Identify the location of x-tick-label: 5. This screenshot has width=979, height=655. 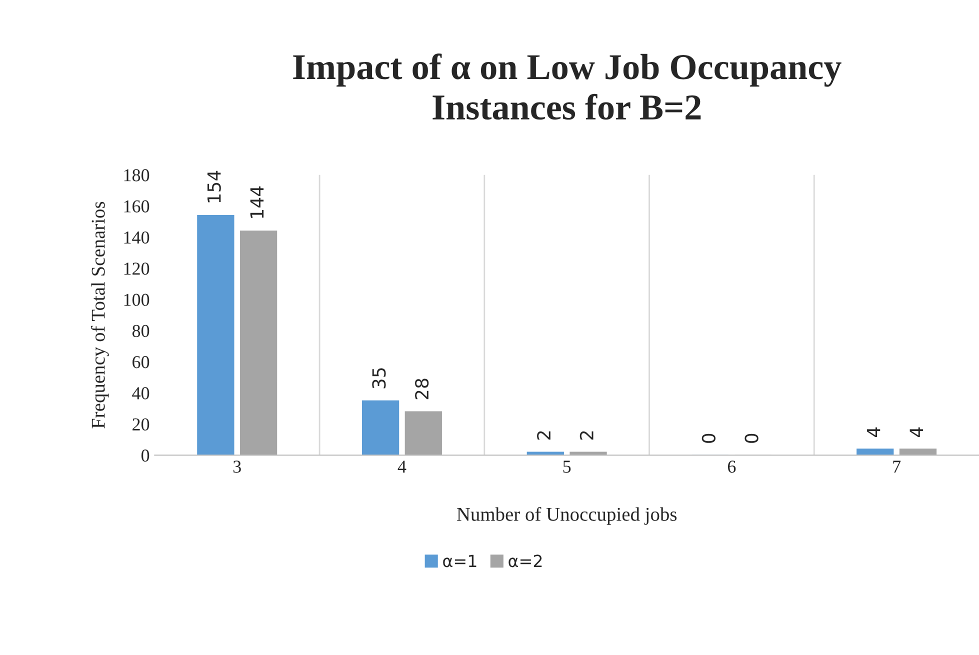
(567, 466).